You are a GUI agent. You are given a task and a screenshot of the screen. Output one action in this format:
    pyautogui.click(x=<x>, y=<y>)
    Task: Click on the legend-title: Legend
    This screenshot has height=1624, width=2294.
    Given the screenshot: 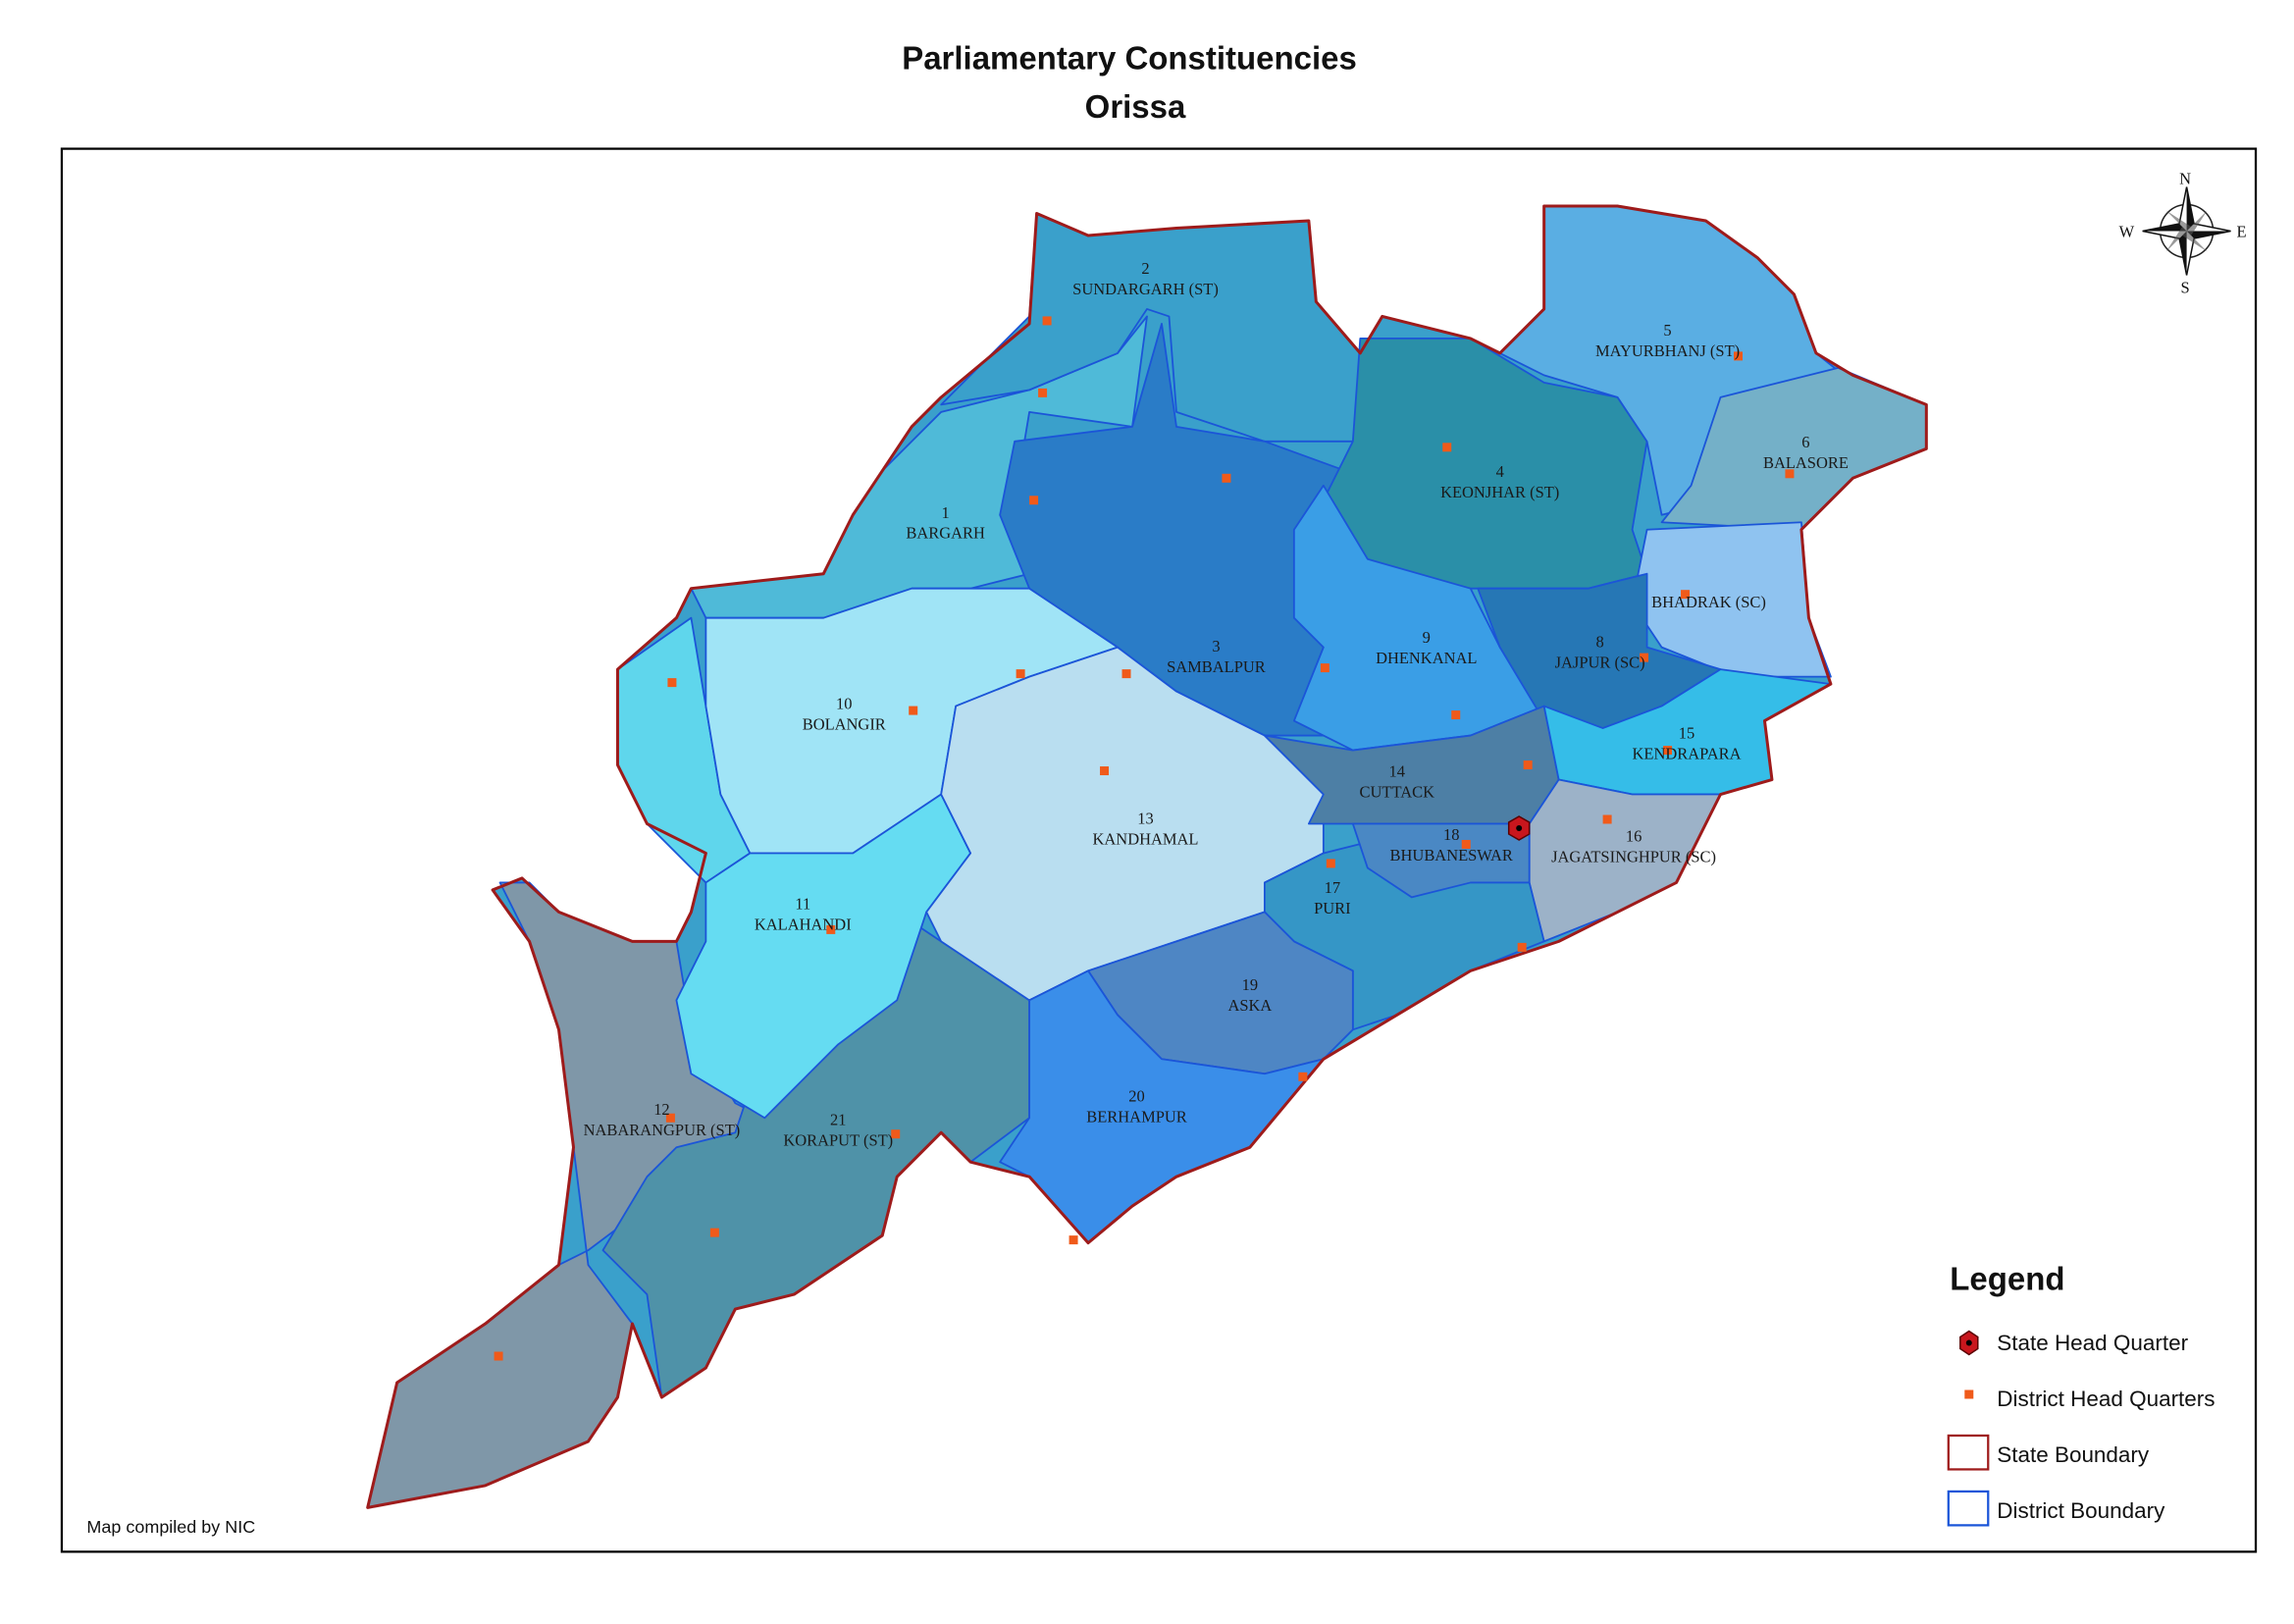 What is the action you would take?
    pyautogui.click(x=2007, y=1279)
    